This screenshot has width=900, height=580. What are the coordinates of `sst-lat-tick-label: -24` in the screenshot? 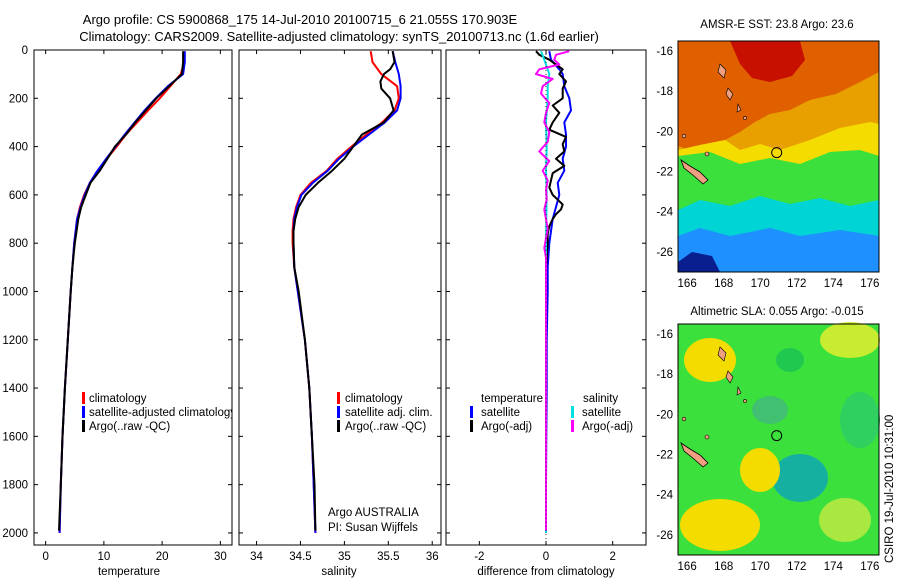 It's located at (664, 213).